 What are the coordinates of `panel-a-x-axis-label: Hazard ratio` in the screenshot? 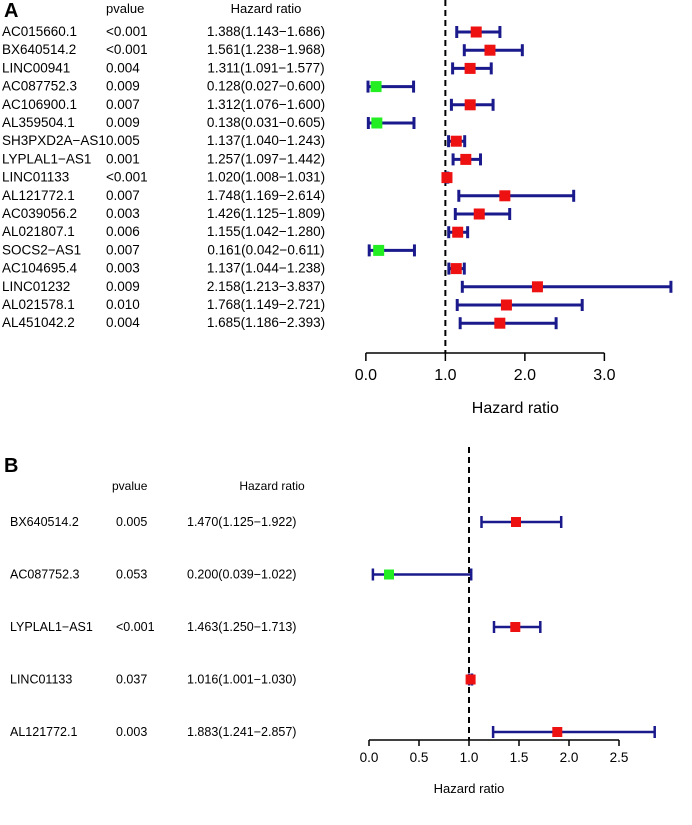 It's located at (515, 408).